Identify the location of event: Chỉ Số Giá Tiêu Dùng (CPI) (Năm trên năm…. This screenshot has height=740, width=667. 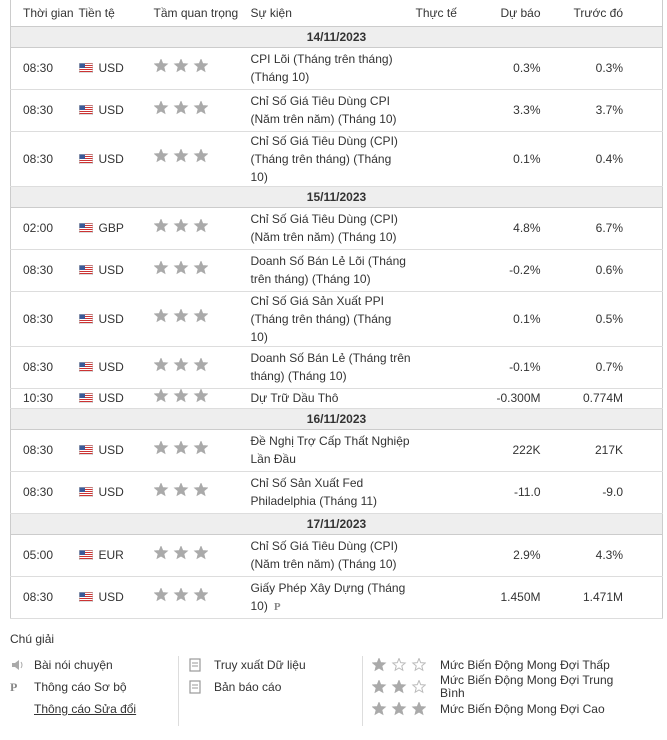
(324, 555).